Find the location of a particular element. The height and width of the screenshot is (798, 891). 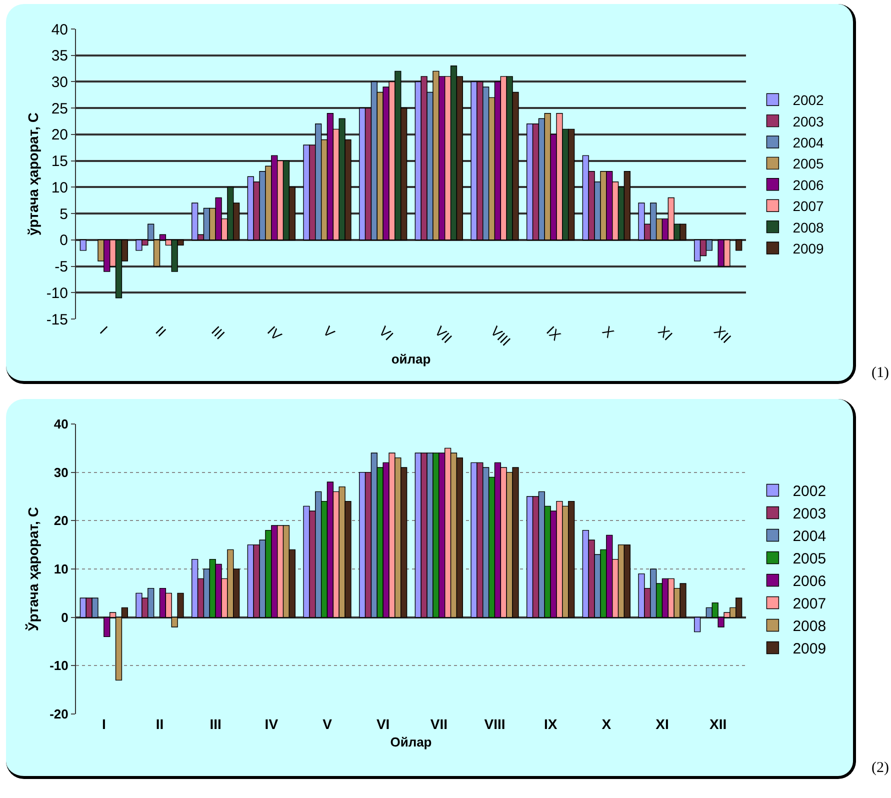

text: (2) is located at coordinates (880, 768).